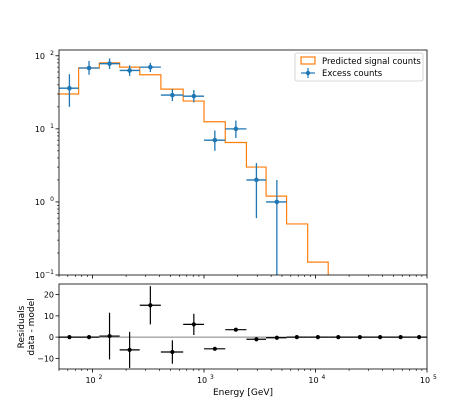  I want to click on residuals-x-tick-label-1: 10, so click(202, 380).